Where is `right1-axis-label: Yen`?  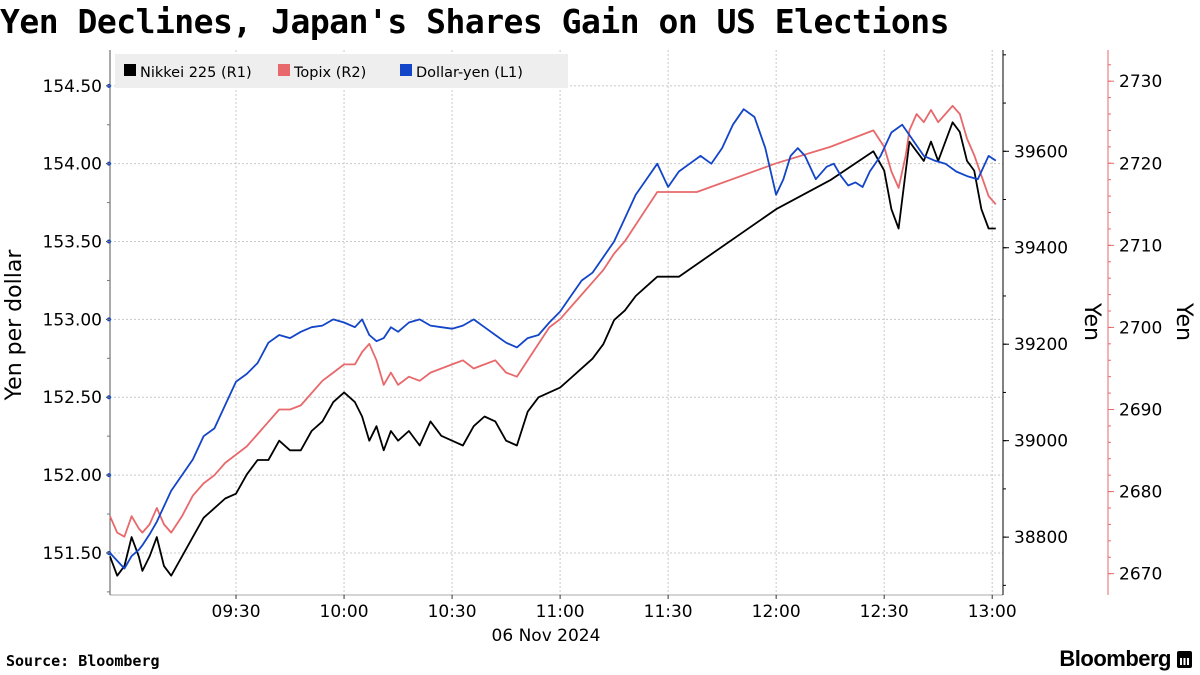 right1-axis-label: Yen is located at coordinates (1091, 321).